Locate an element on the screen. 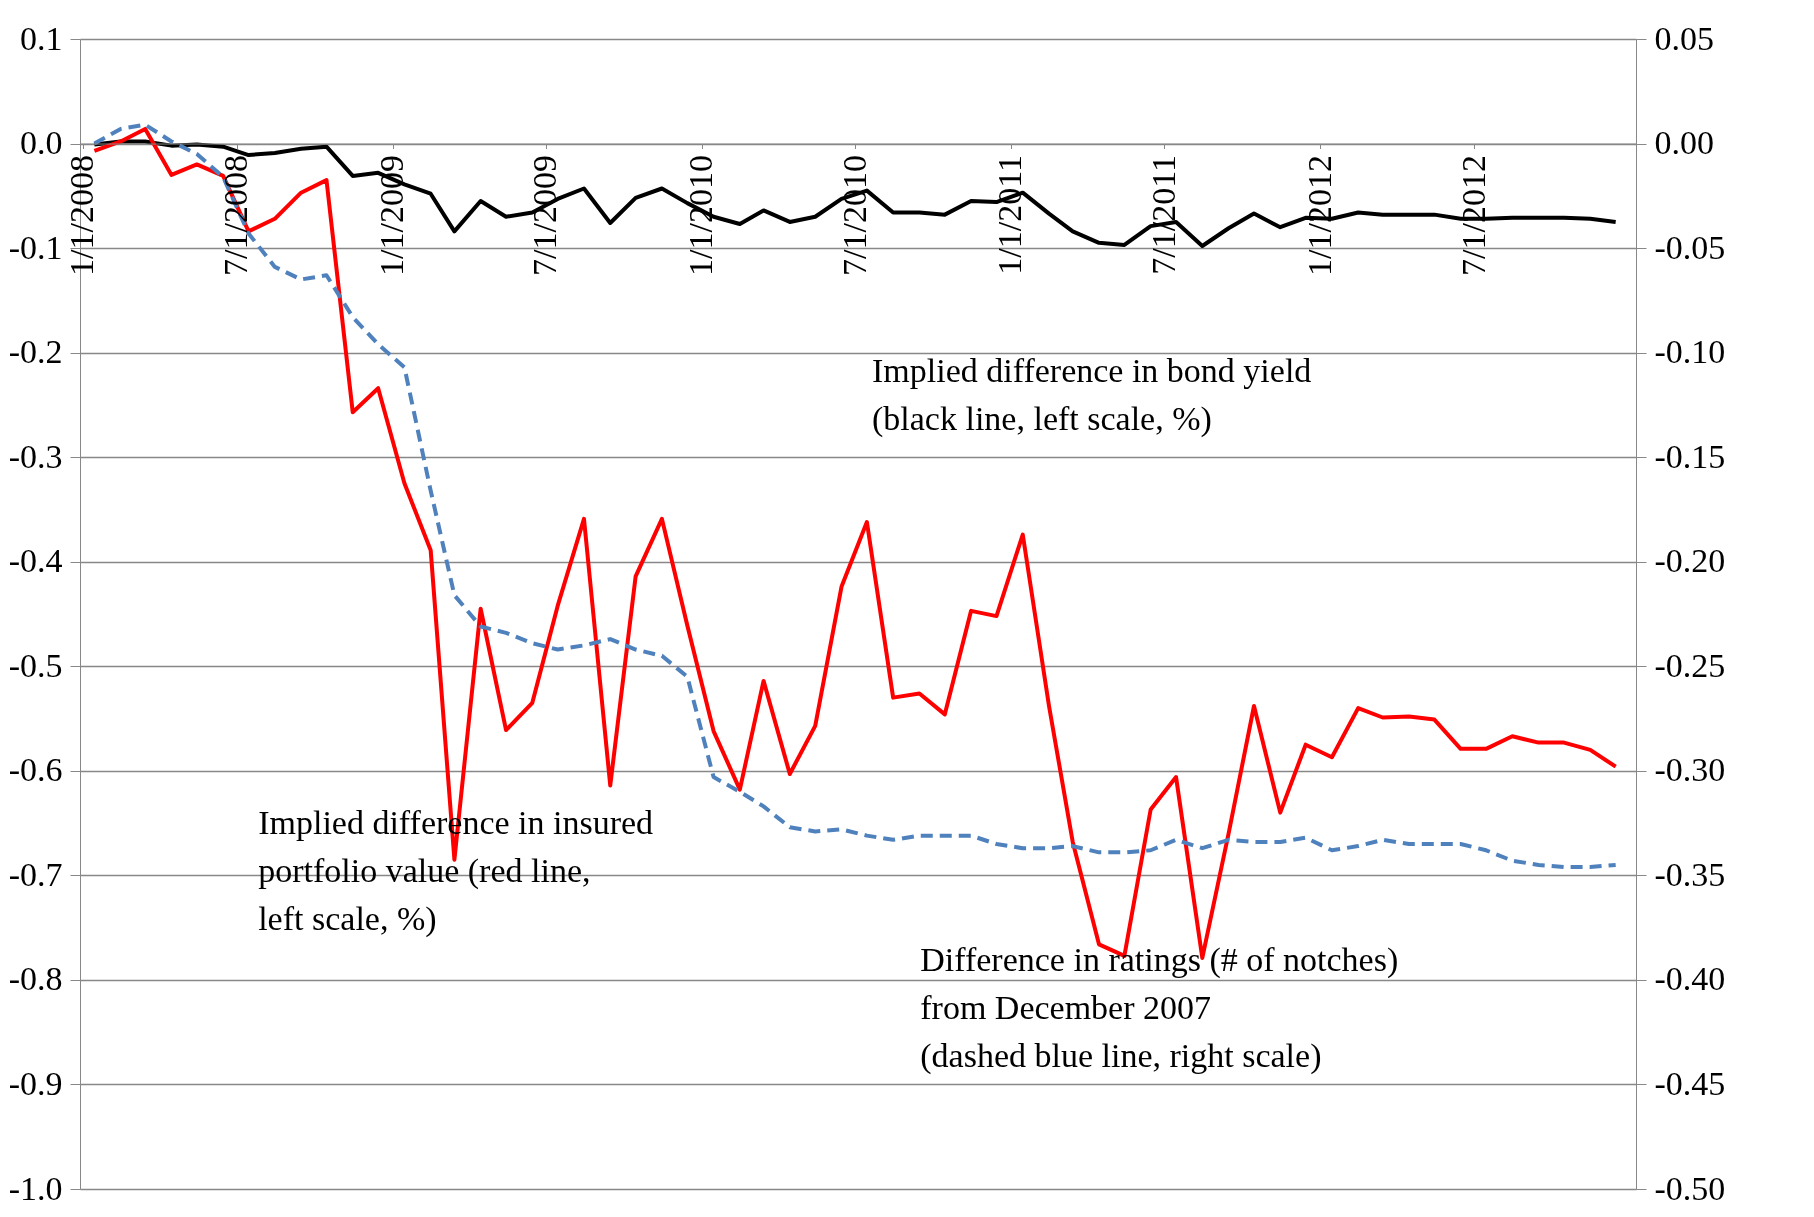 The width and height of the screenshot is (1814, 1217). x-tick-label: 1/1/2012 is located at coordinates (1319, 215).